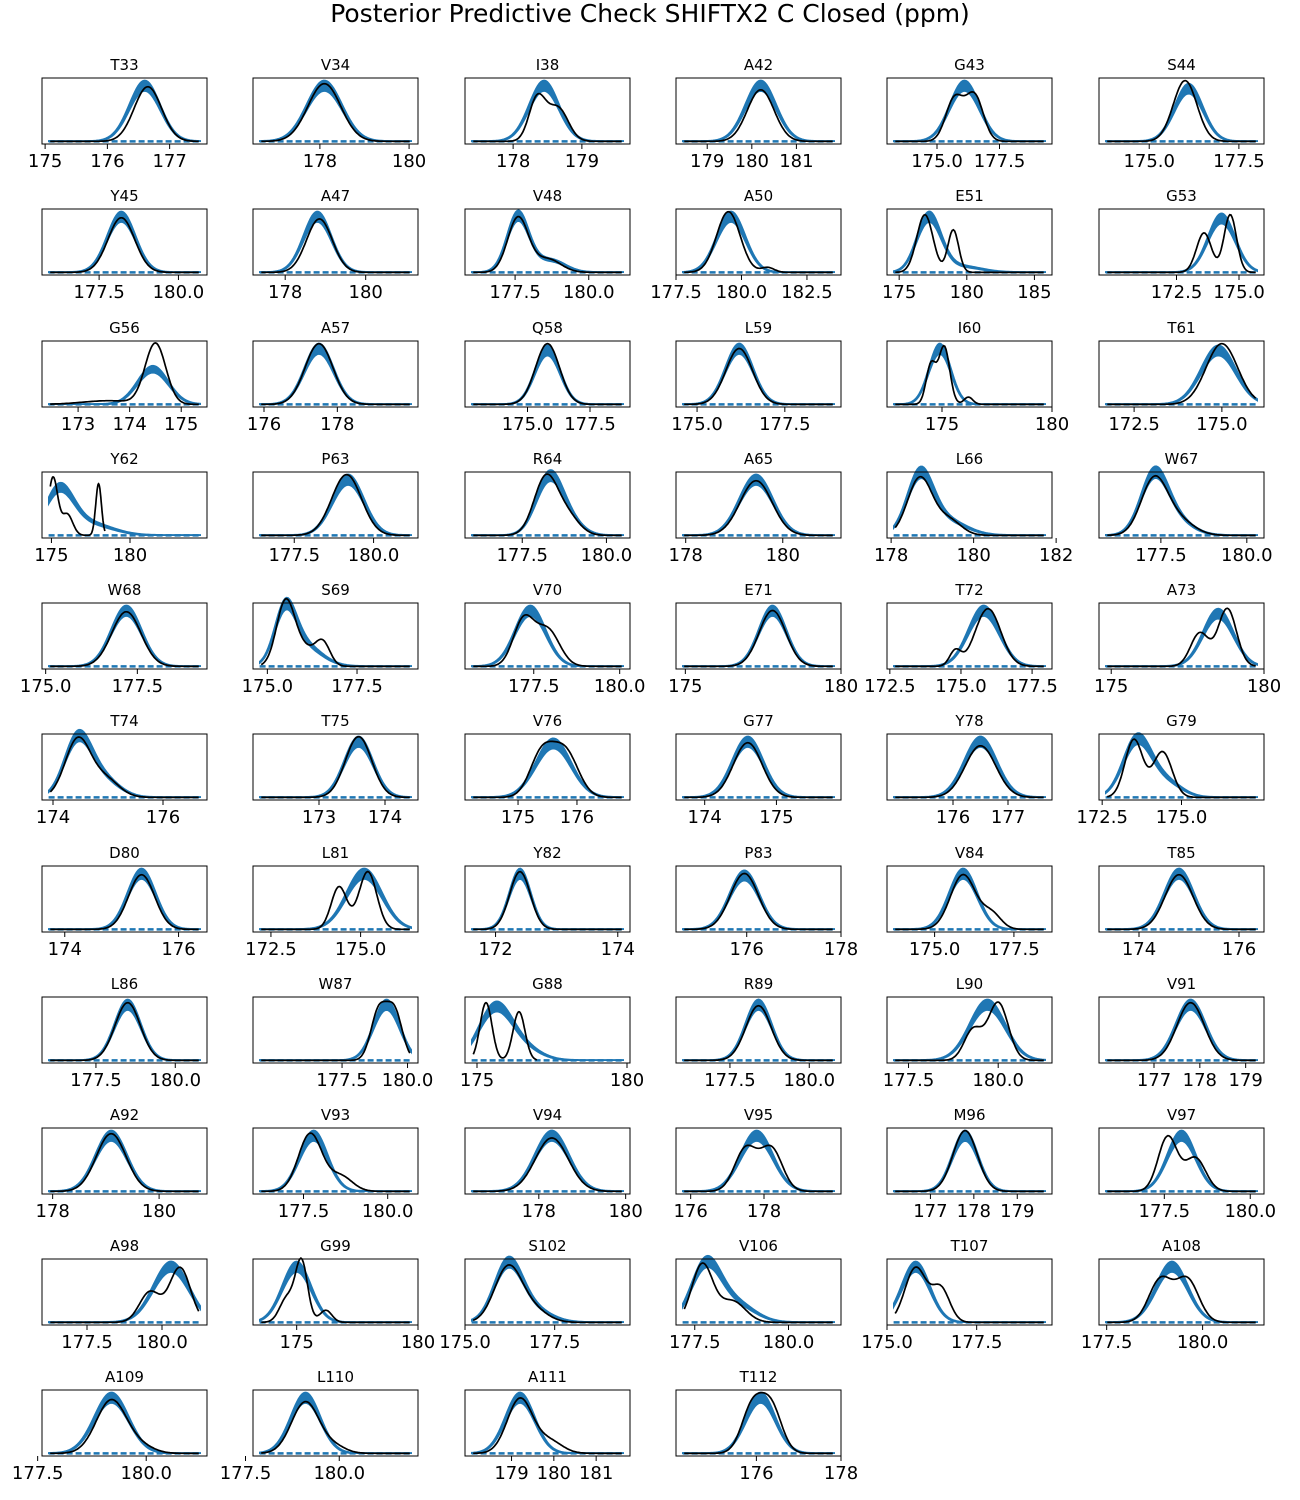  Describe the element at coordinates (334, 721) in the screenshot. I see `subplot-title: T75` at that location.